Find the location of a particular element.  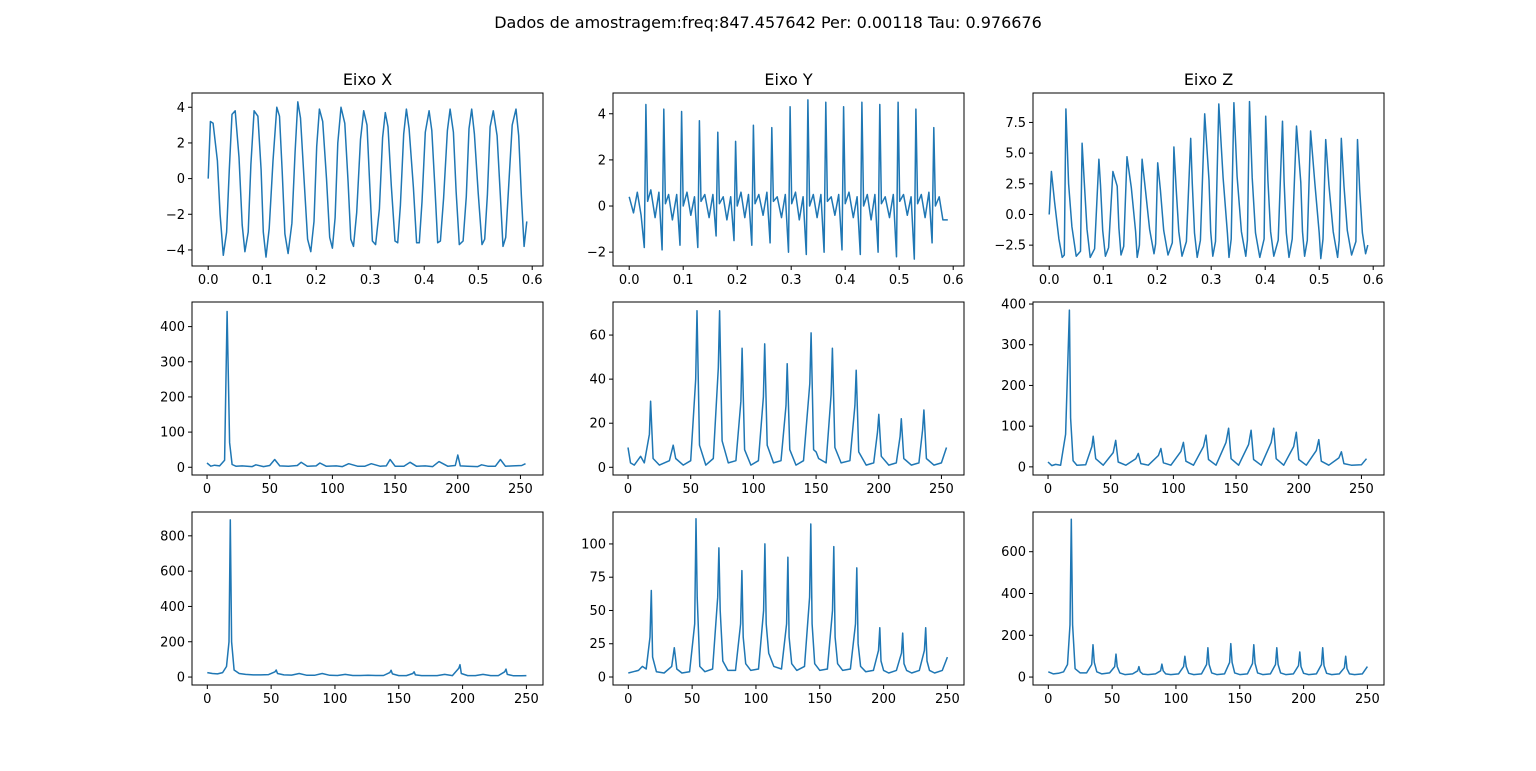

y-tick-label: 25 is located at coordinates (597, 644).